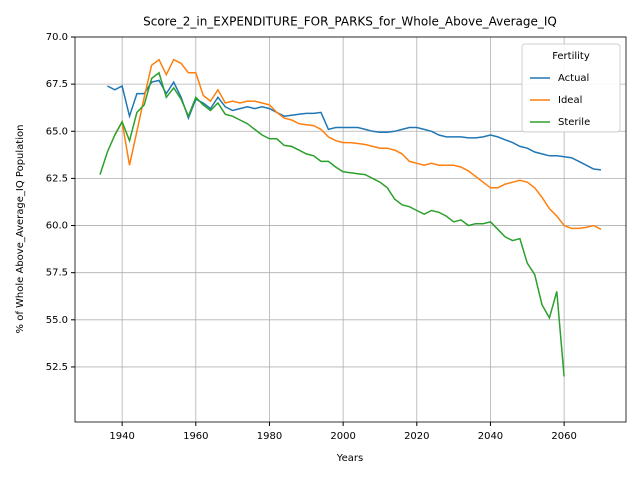  What do you see at coordinates (20, 229) in the screenshot?
I see `y-axis-label: % of Whole Above_Average_IQ Population` at bounding box center [20, 229].